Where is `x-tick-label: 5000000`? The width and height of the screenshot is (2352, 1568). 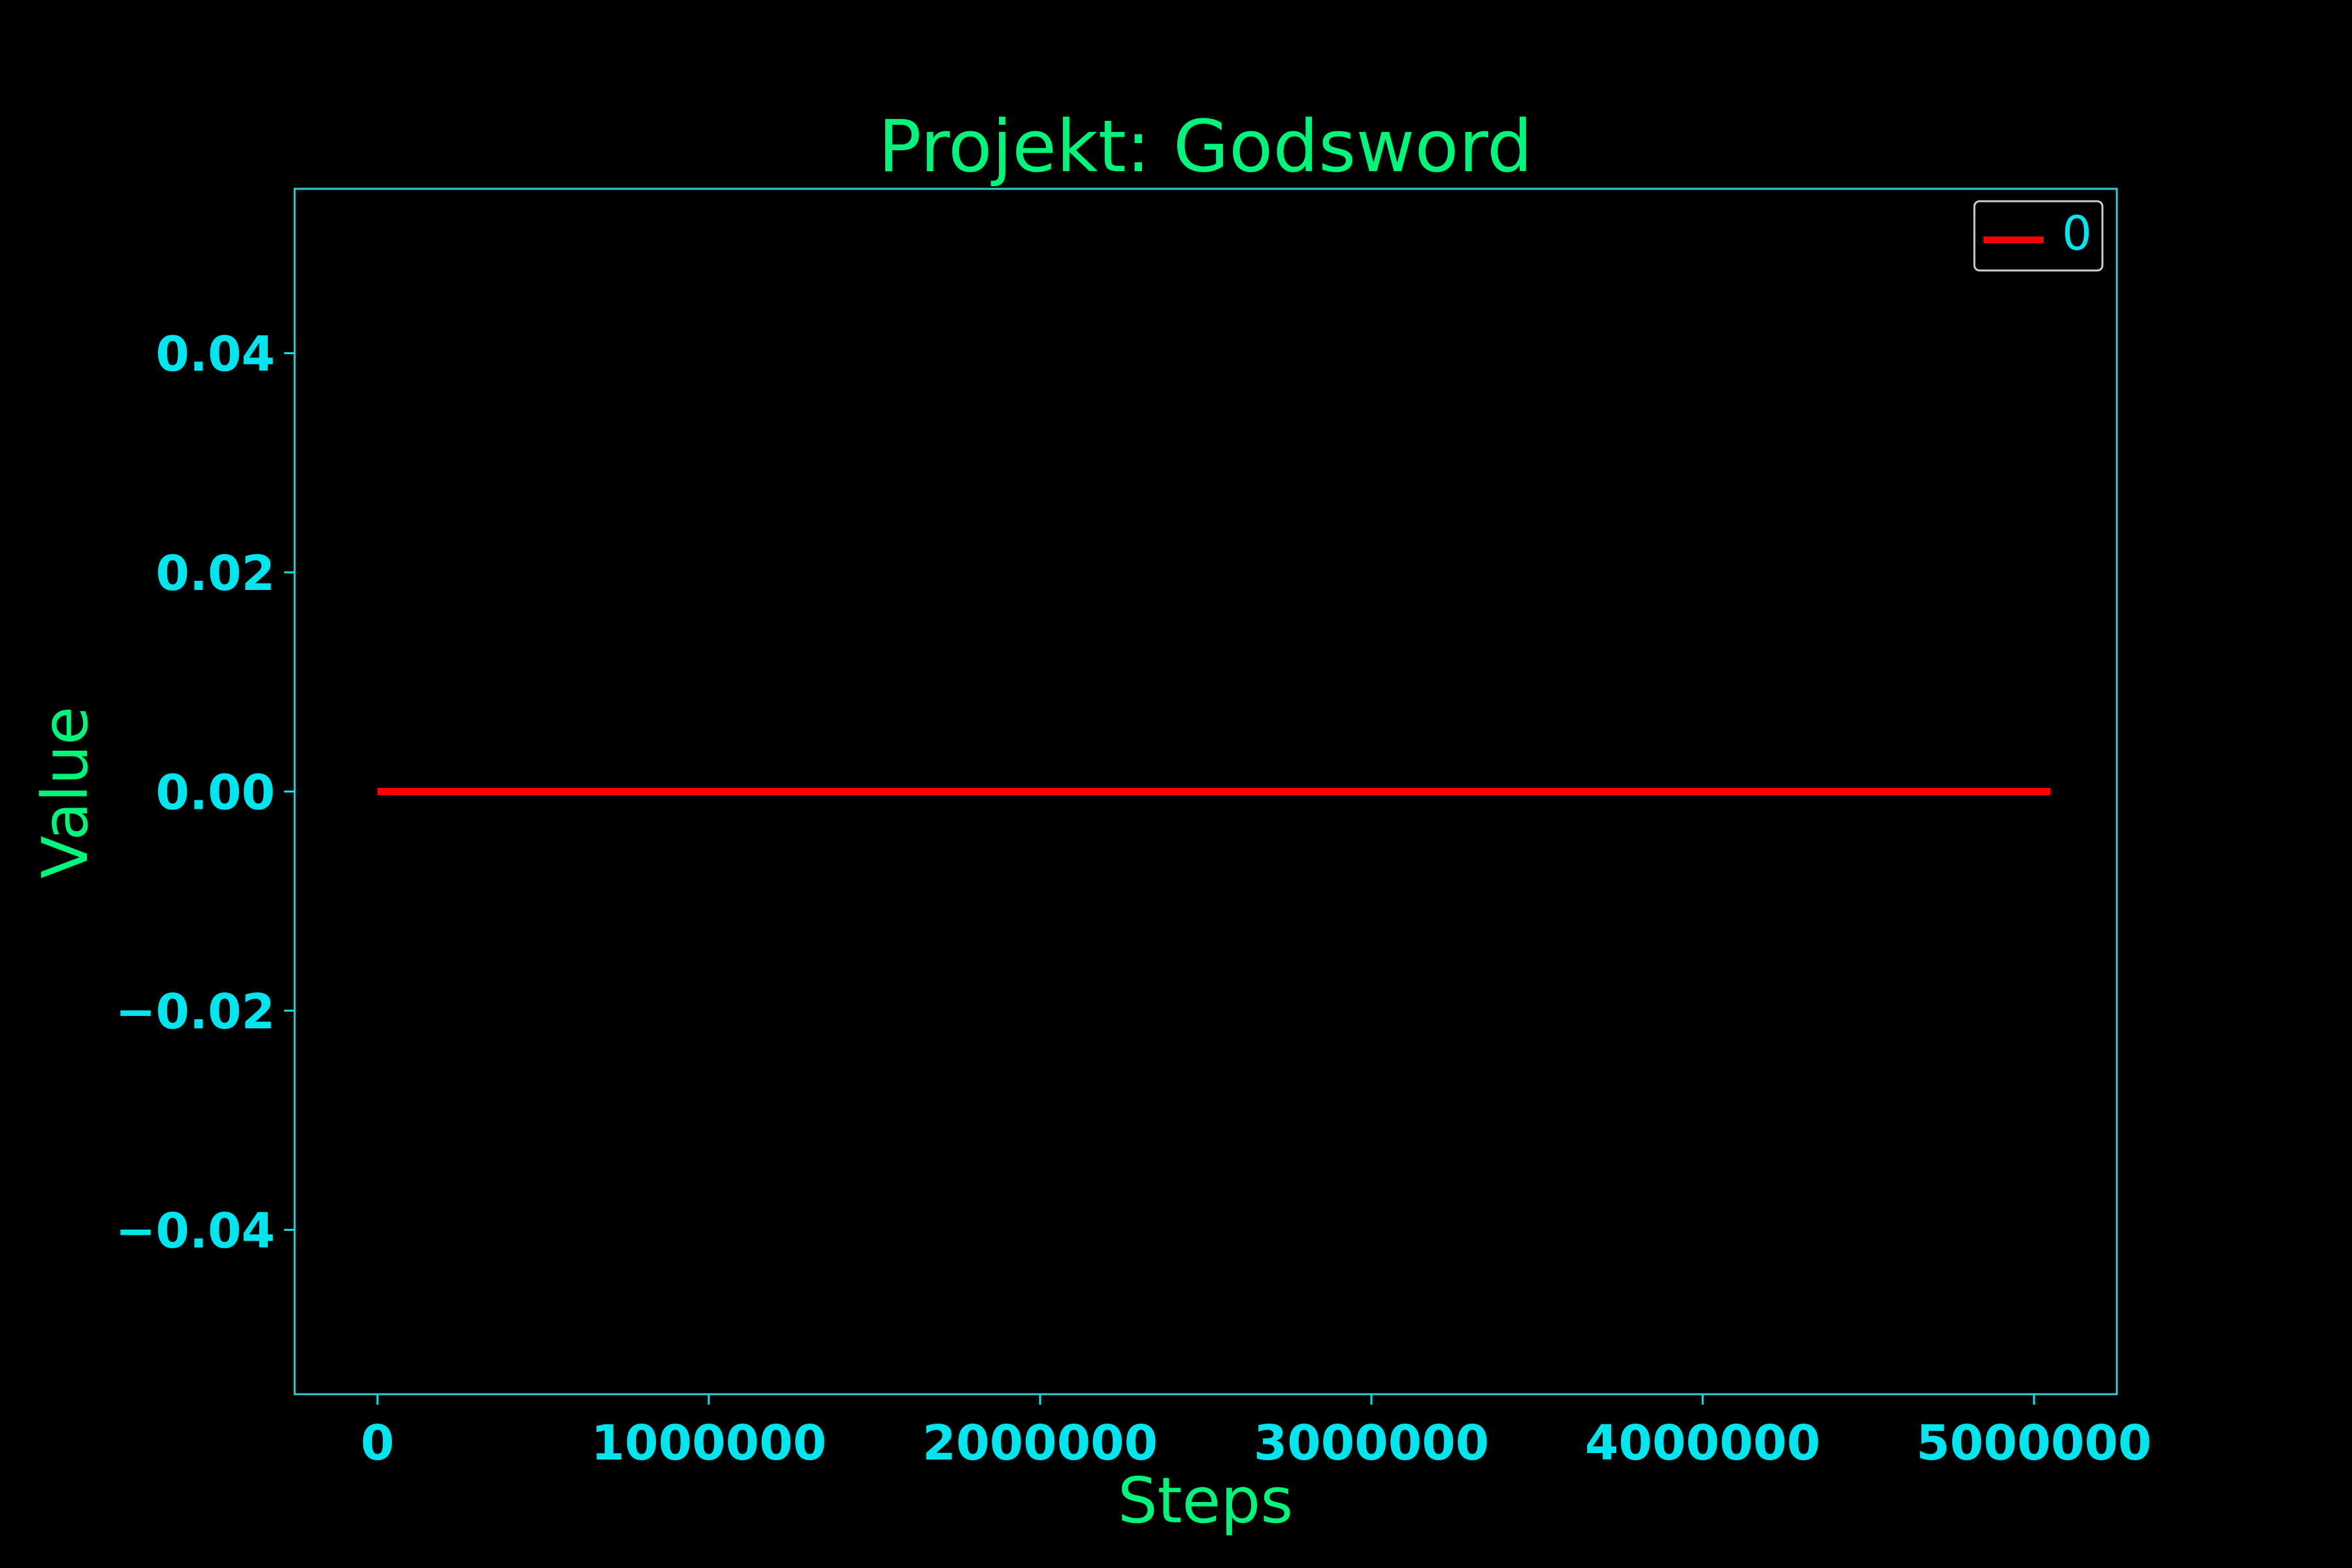 x-tick-label: 5000000 is located at coordinates (2033, 1443).